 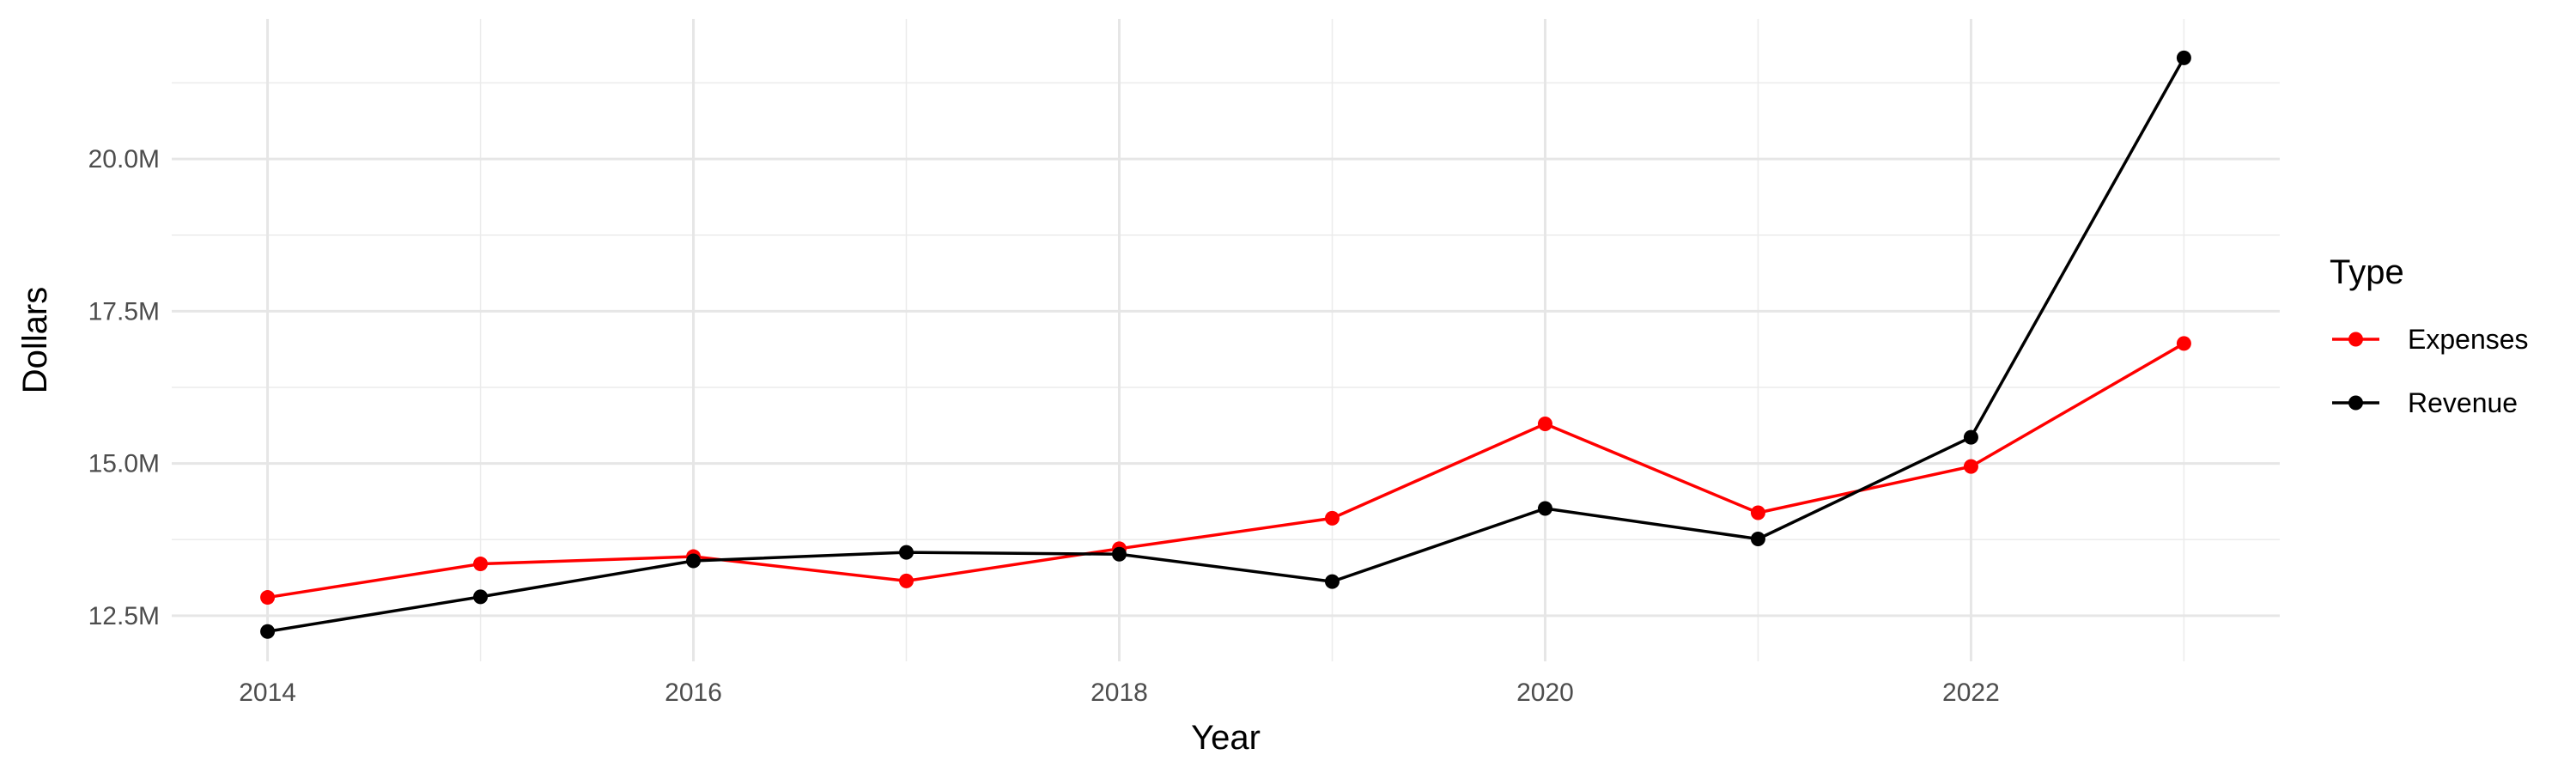 I want to click on legend-item-revenue: Revenue, so click(x=2425, y=402).